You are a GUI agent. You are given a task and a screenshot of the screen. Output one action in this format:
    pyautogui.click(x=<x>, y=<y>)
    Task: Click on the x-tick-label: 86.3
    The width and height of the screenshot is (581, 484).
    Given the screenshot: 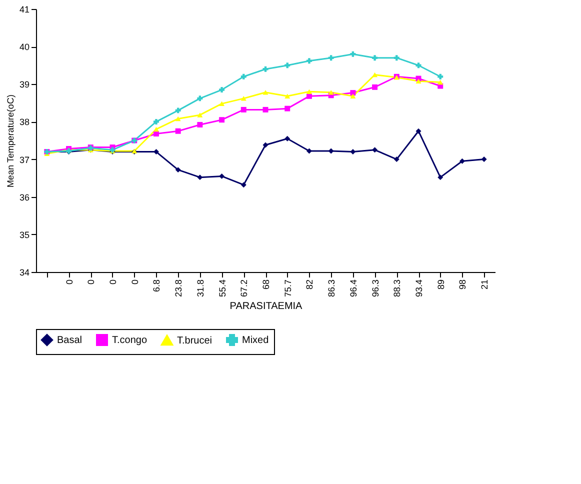 What is the action you would take?
    pyautogui.click(x=331, y=289)
    